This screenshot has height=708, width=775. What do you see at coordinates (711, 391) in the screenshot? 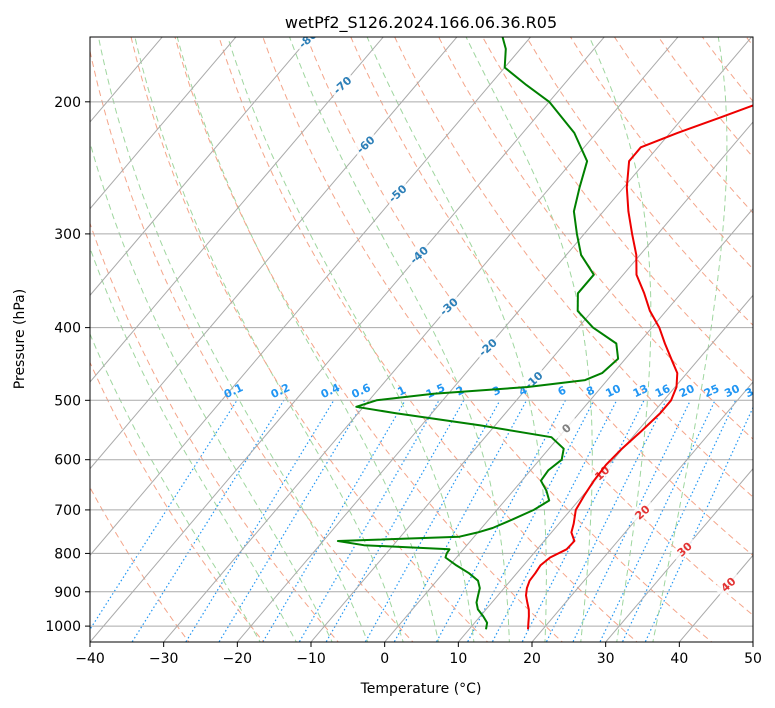
I see `mixing-ratio-label: 25` at bounding box center [711, 391].